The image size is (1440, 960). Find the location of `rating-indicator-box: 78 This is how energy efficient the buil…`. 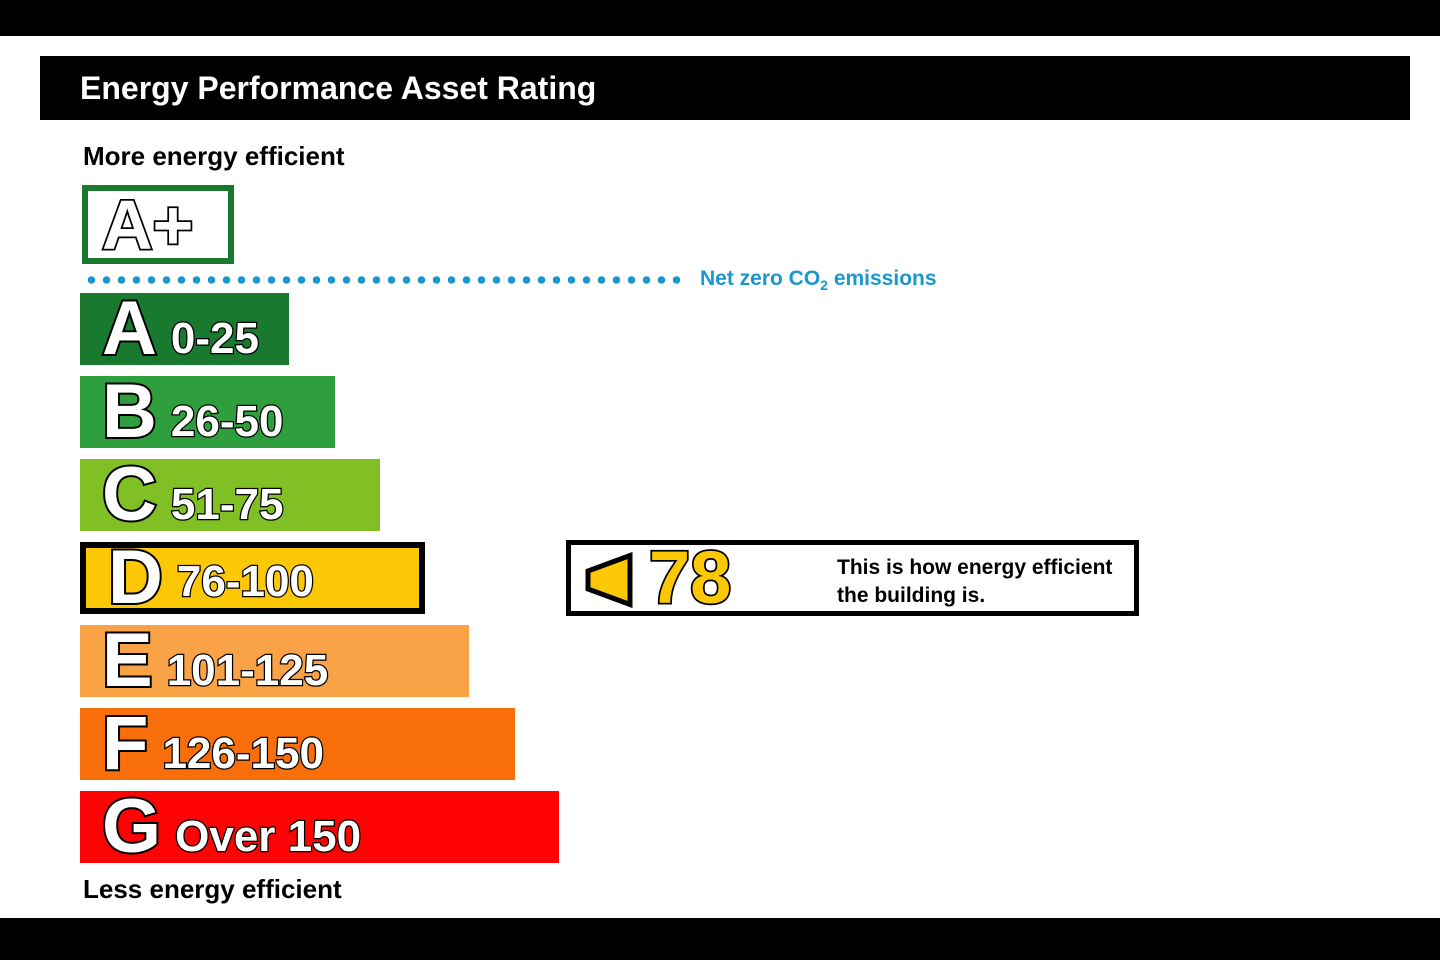

rating-indicator-box: 78 This is how energy efficient the buil… is located at coordinates (852, 577).